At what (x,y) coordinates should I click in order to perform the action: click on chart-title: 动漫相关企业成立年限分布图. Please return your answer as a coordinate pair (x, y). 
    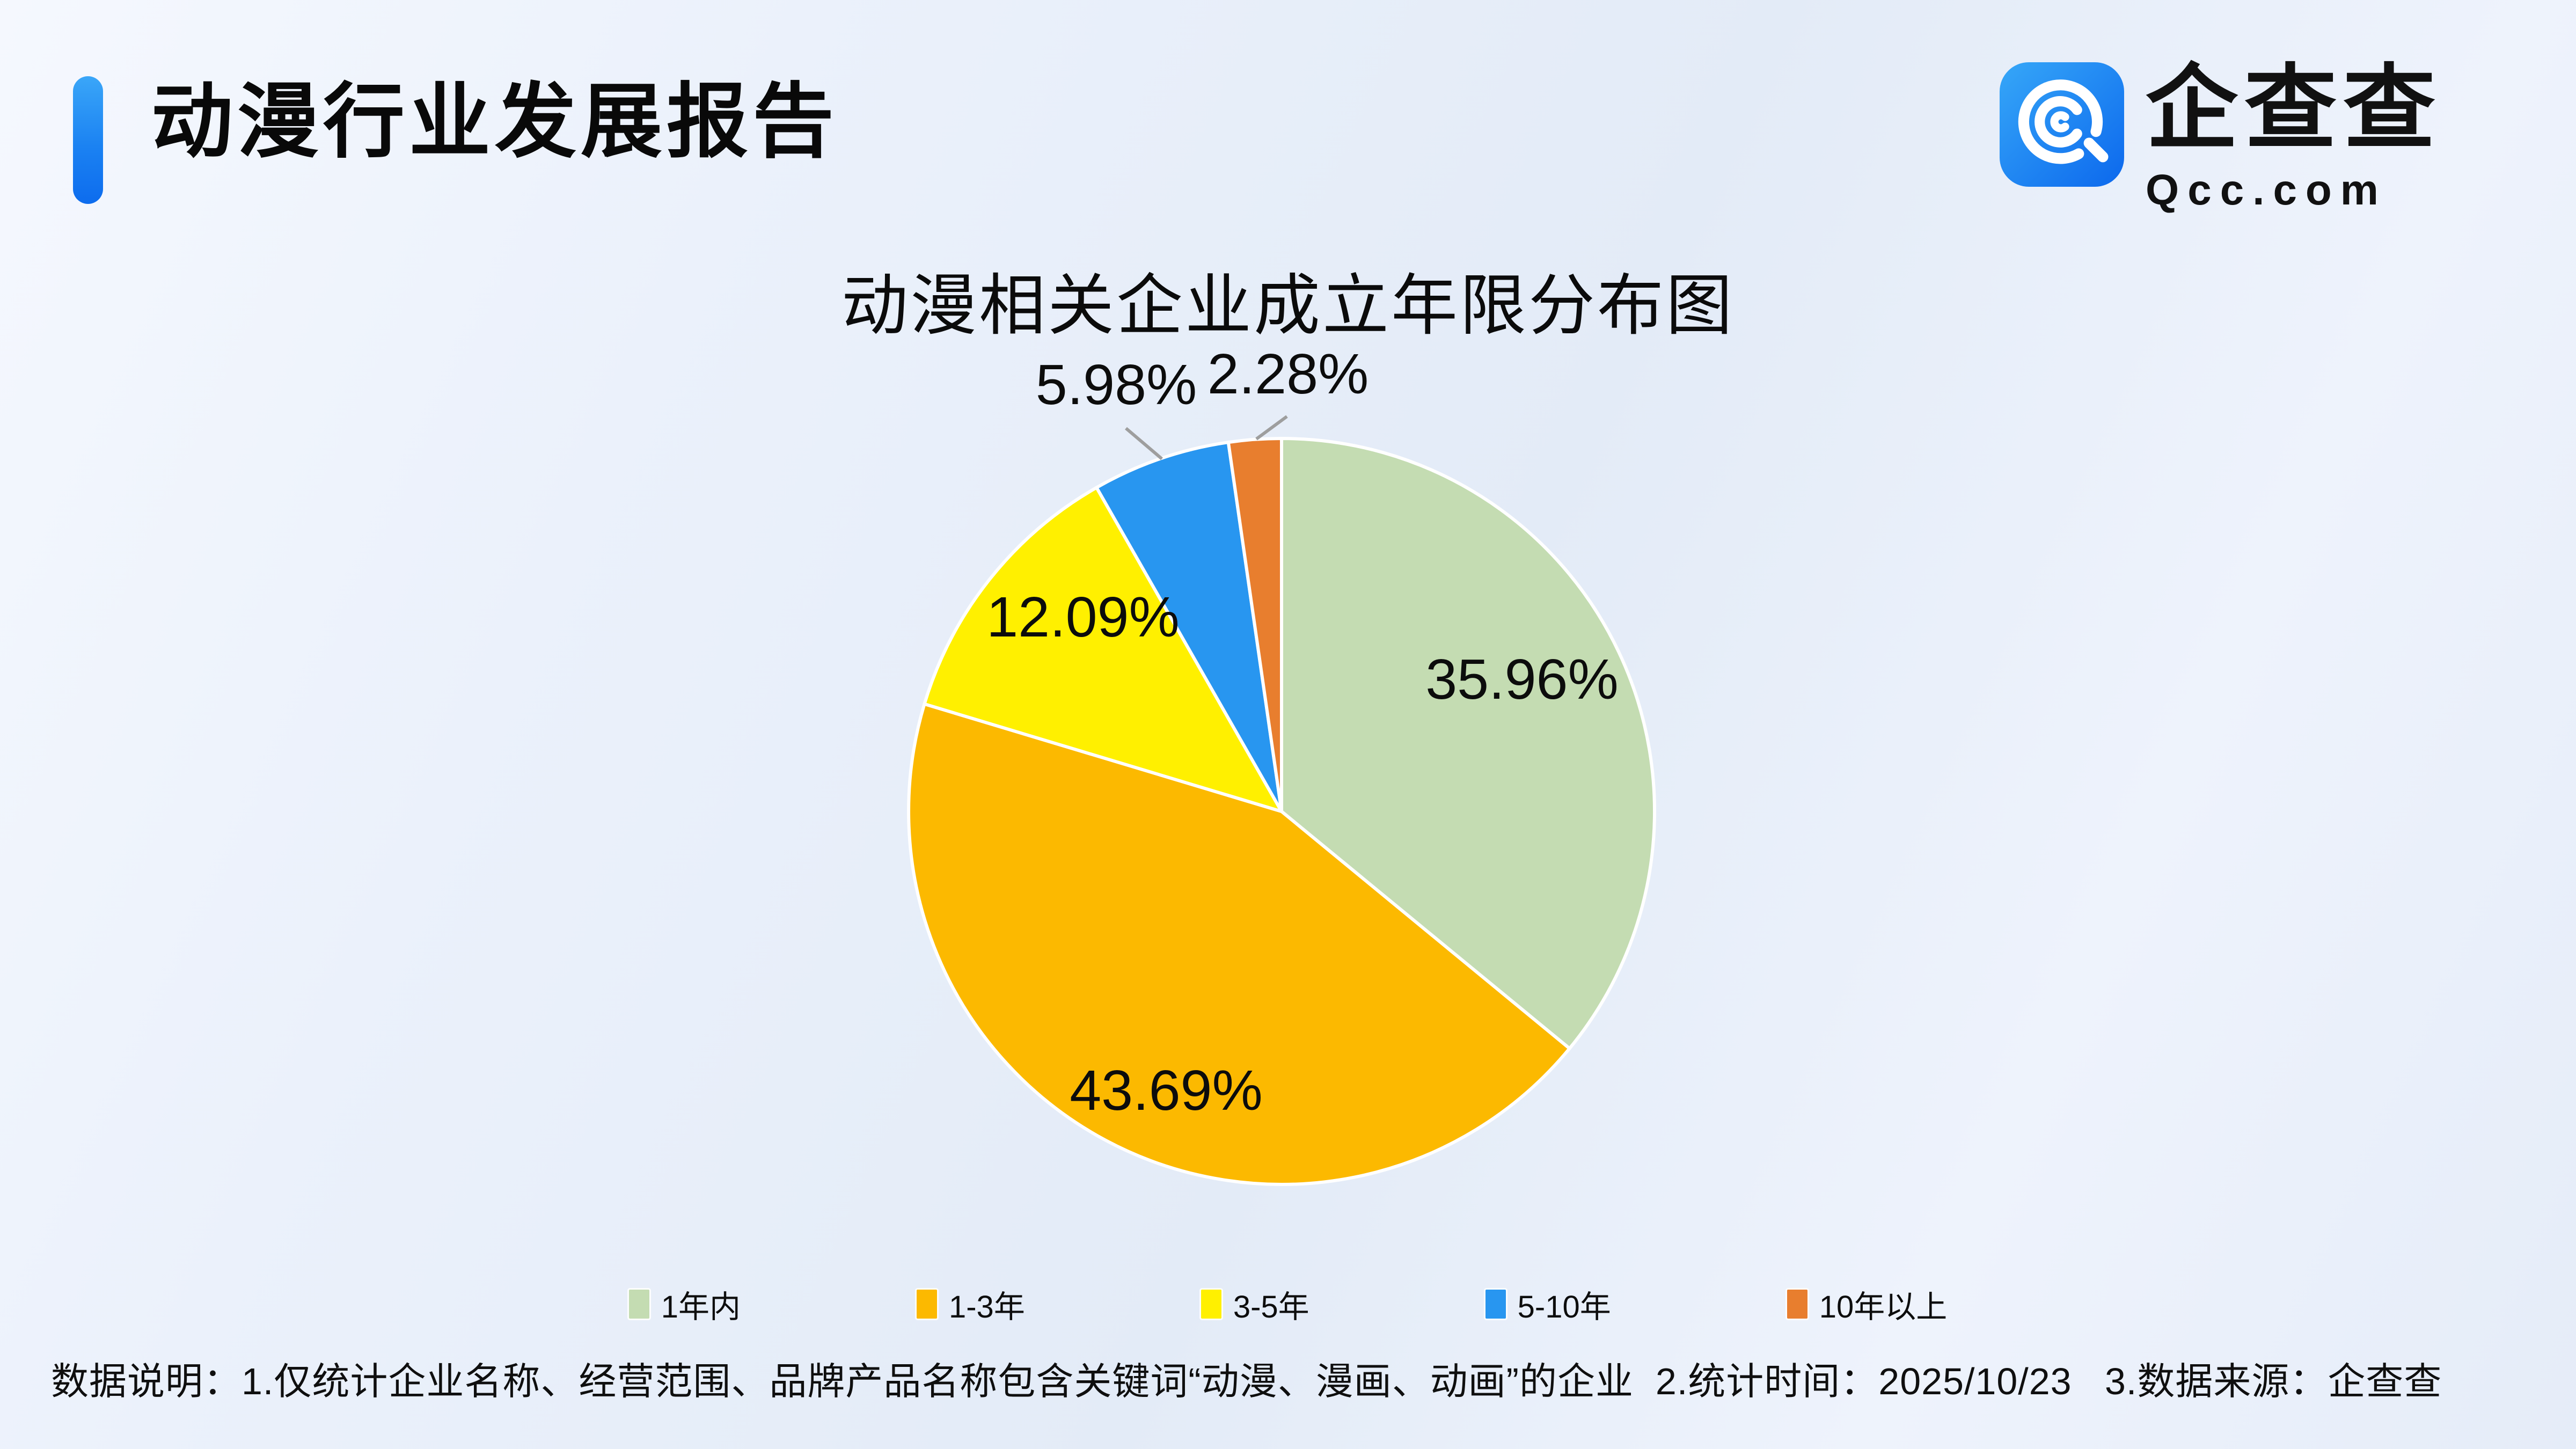
    Looking at the image, I should click on (1288, 306).